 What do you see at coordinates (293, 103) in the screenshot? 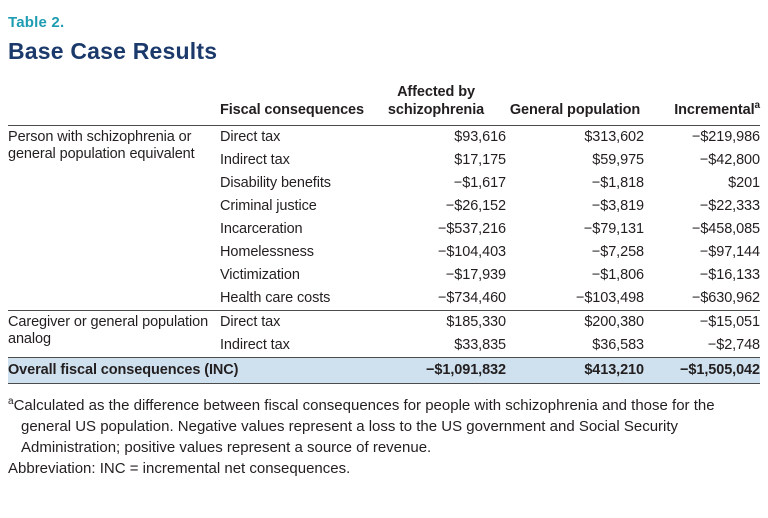
I see `col-header-fiscal-consequences: Fiscal consequences` at bounding box center [293, 103].